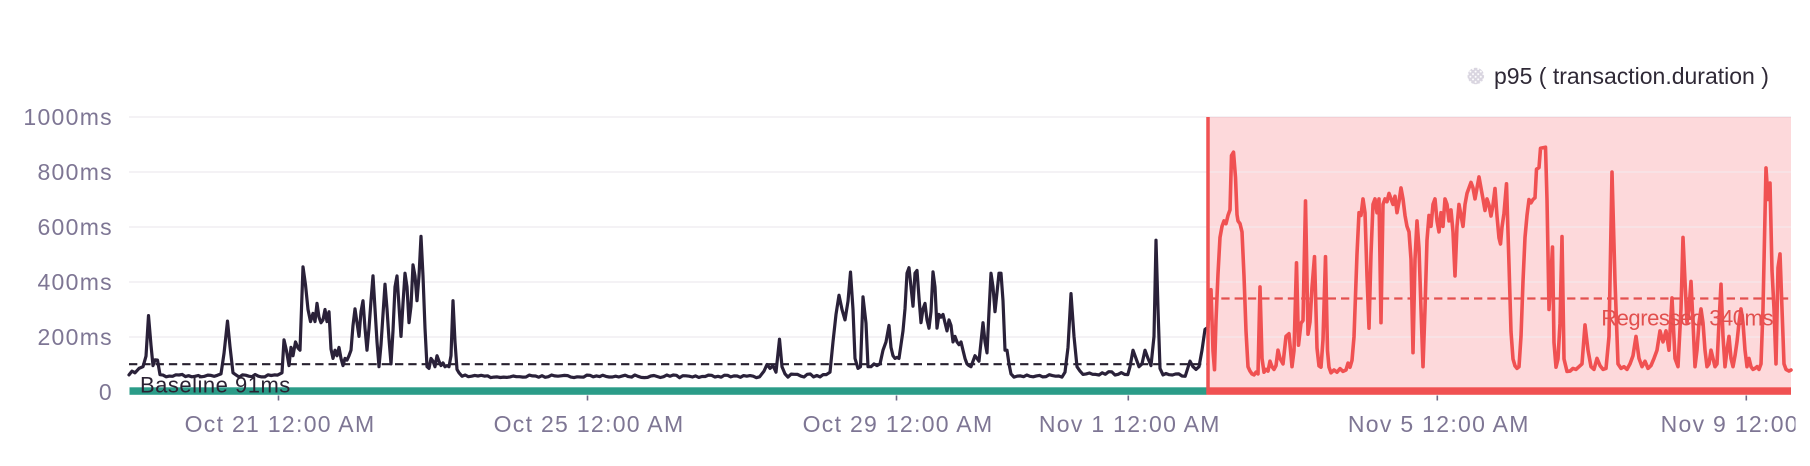 The image size is (1810, 466). Describe the element at coordinates (215, 385) in the screenshot. I see `svg-text: Baseline 91ms` at that location.